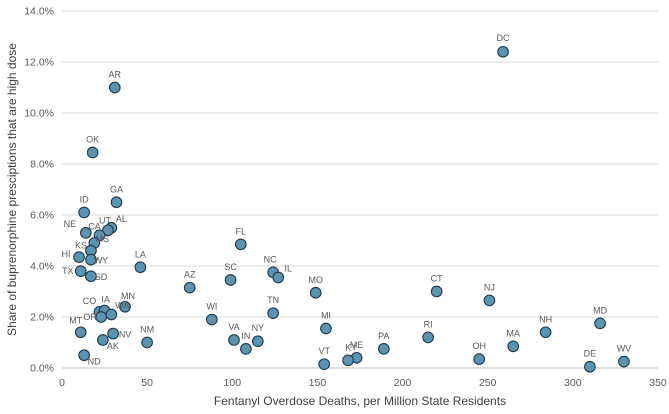 This screenshot has height=414, width=669. What do you see at coordinates (111, 314) in the screenshot?
I see `point-wa` at bounding box center [111, 314].